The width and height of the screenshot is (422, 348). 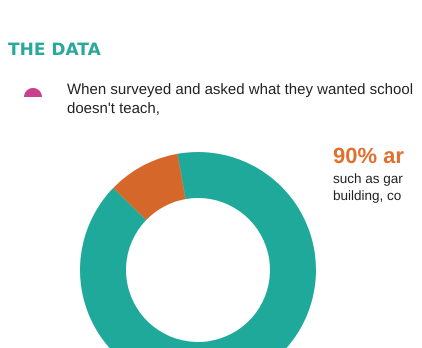 What do you see at coordinates (368, 156) in the screenshot?
I see `text: 90% ar` at bounding box center [368, 156].